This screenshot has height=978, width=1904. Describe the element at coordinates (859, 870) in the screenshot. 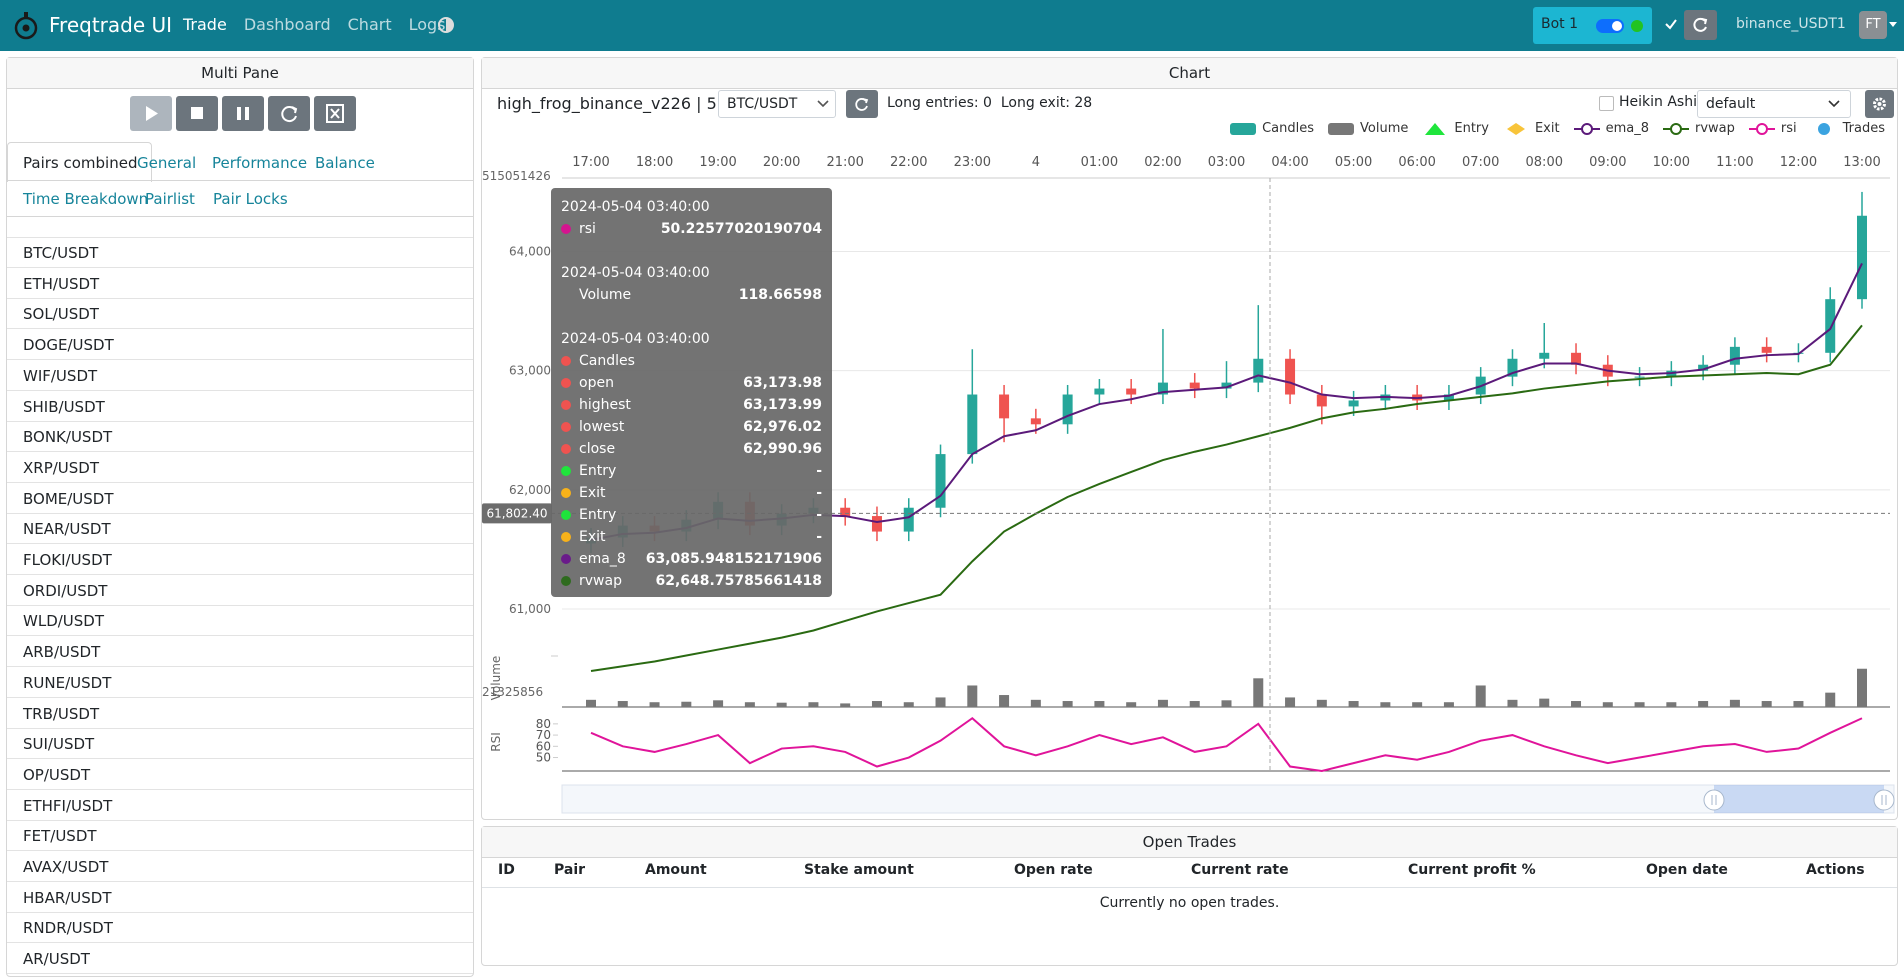

I see `column-header: Stake amount` at that location.